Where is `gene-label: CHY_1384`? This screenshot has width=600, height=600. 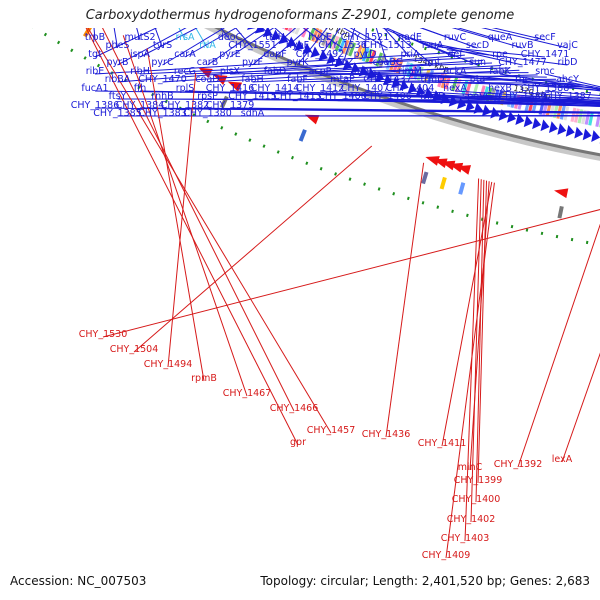 gene-label: CHY_1384 is located at coordinates (140, 105).